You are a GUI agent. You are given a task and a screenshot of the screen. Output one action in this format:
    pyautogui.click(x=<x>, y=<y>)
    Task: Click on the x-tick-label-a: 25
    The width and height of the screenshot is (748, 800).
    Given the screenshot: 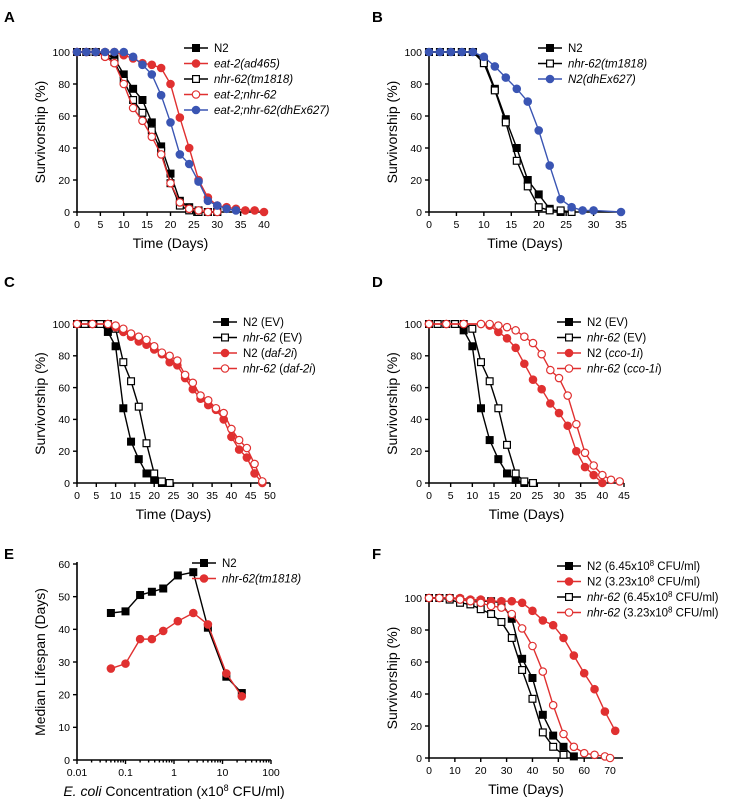 What is the action you would take?
    pyautogui.click(x=194, y=225)
    